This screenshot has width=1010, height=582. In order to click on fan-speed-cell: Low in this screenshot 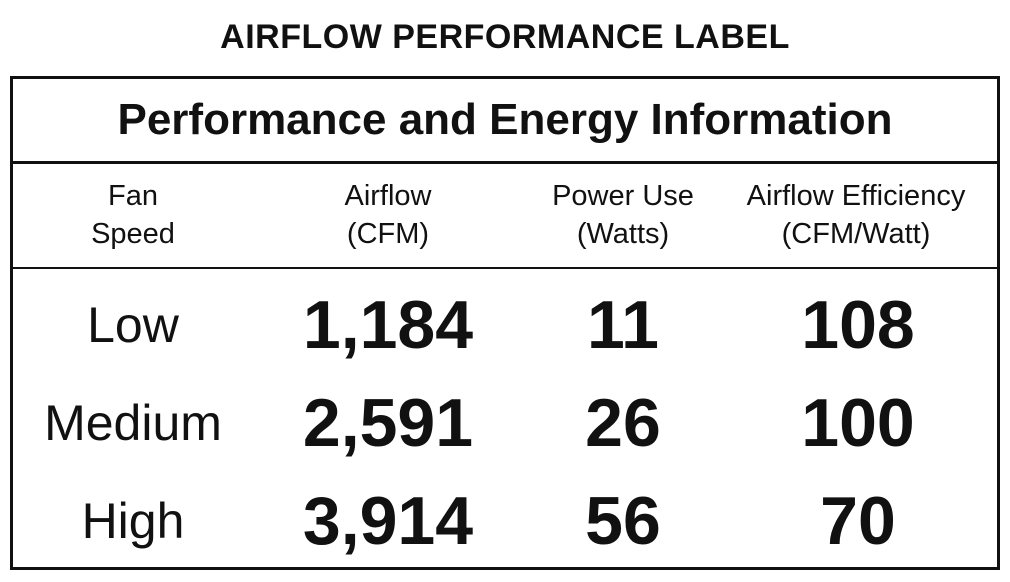, I will do `click(133, 325)`.